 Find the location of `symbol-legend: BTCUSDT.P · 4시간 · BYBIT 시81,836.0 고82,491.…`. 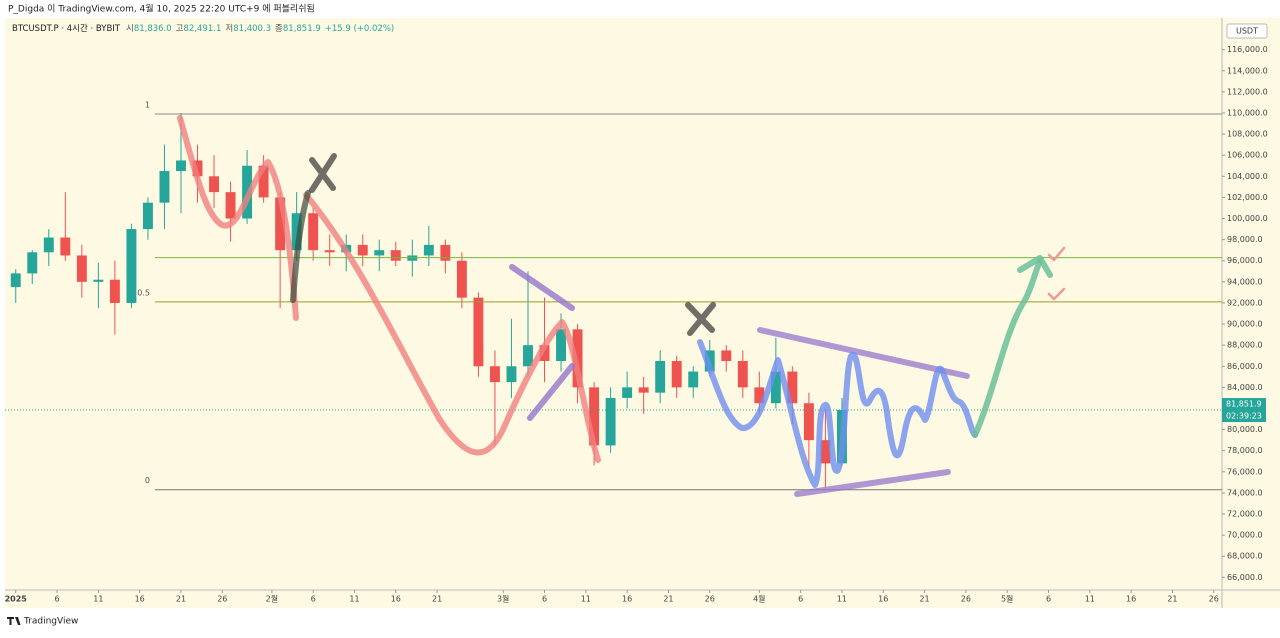

symbol-legend: BTCUSDT.P · 4시간 · BYBIT 시81,836.0 고82,491.… is located at coordinates (203, 28).